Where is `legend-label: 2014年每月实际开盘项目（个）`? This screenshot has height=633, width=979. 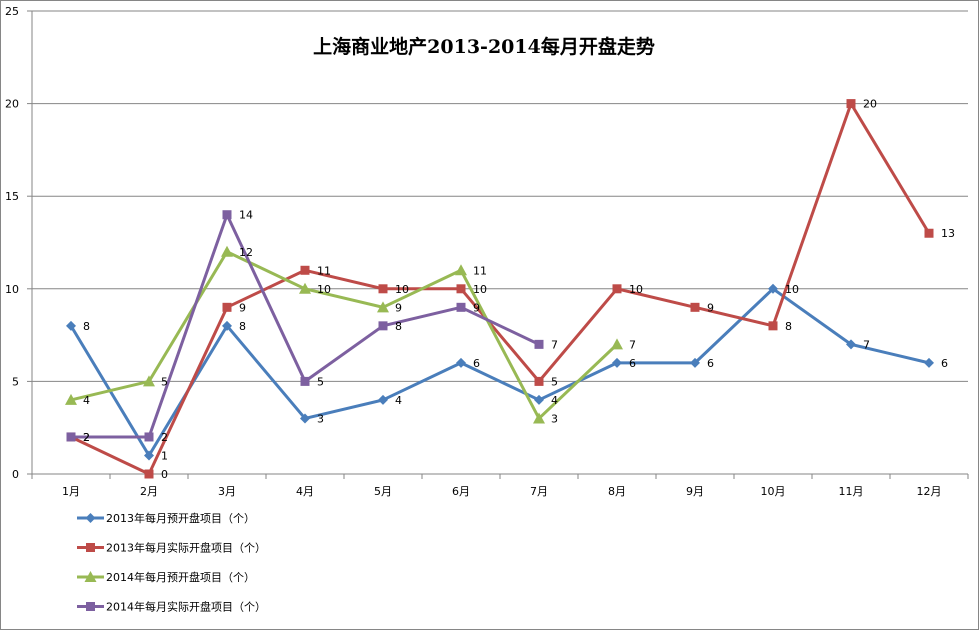
legend-label: 2014年每月实际开盘项目（个） is located at coordinates (186, 607).